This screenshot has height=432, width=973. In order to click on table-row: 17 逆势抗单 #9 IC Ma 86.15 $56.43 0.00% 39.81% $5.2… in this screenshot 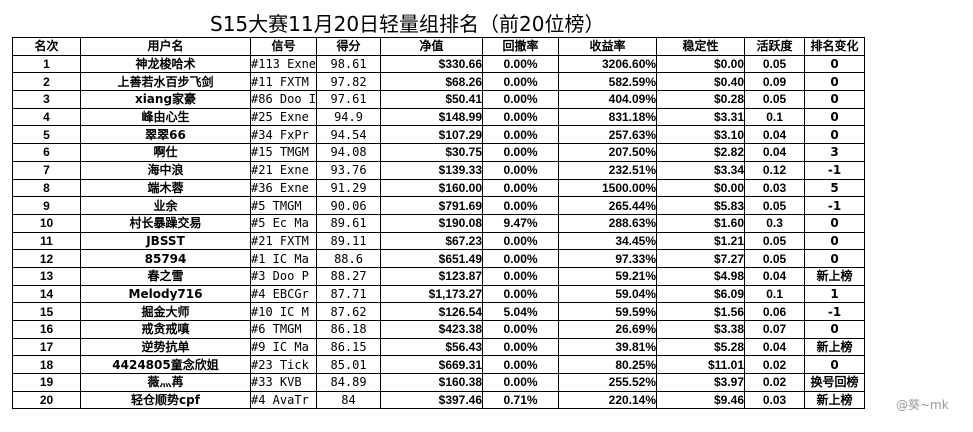, I will do `click(439, 347)`.